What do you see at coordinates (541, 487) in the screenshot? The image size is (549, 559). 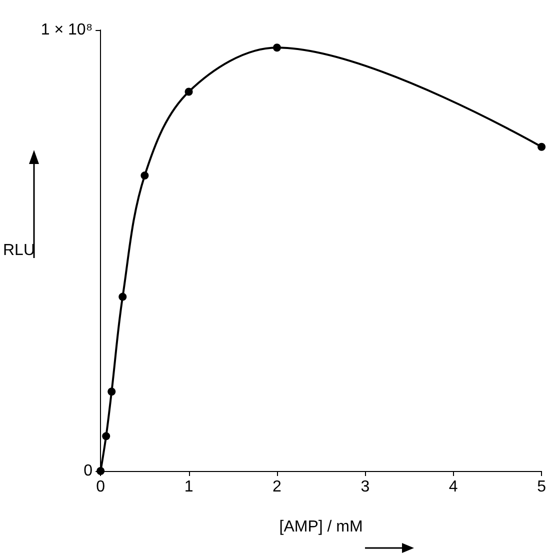 I see `x-tick-label: 5` at bounding box center [541, 487].